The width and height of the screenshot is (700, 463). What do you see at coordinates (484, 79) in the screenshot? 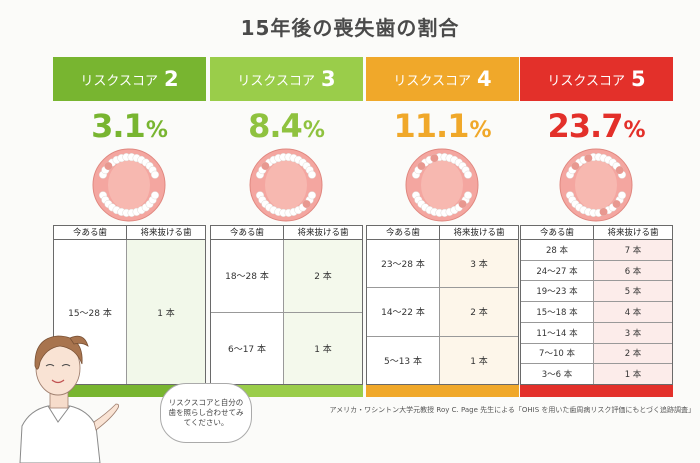
I see `risk-score-number: 4` at bounding box center [484, 79].